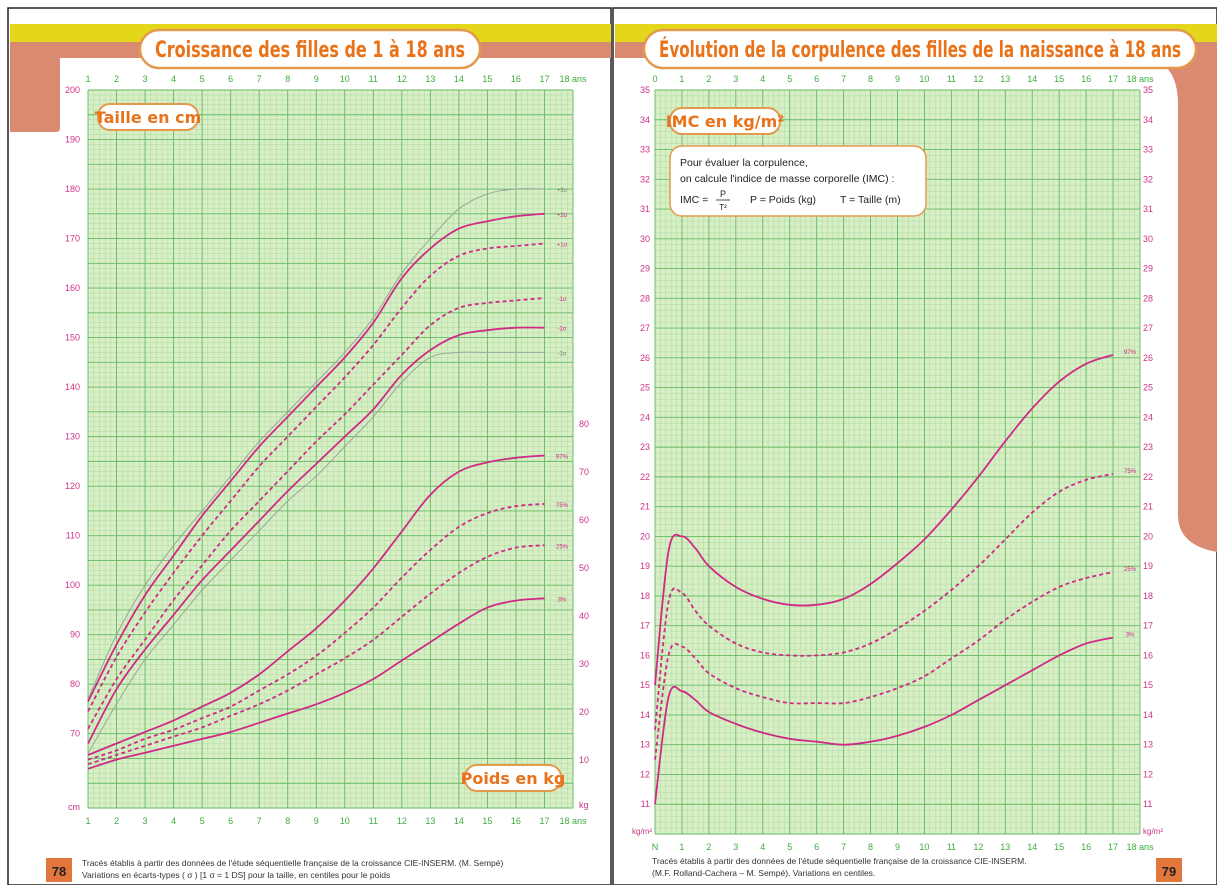  I want to click on salmon-curve, so click(90, 93).